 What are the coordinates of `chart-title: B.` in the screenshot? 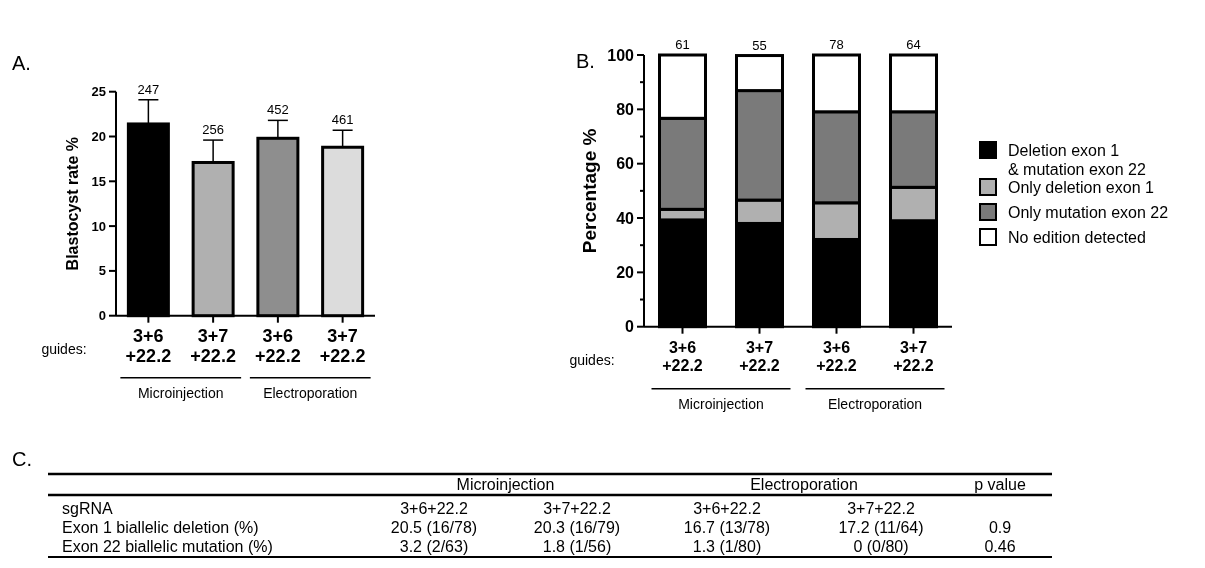 It's located at (585, 61).